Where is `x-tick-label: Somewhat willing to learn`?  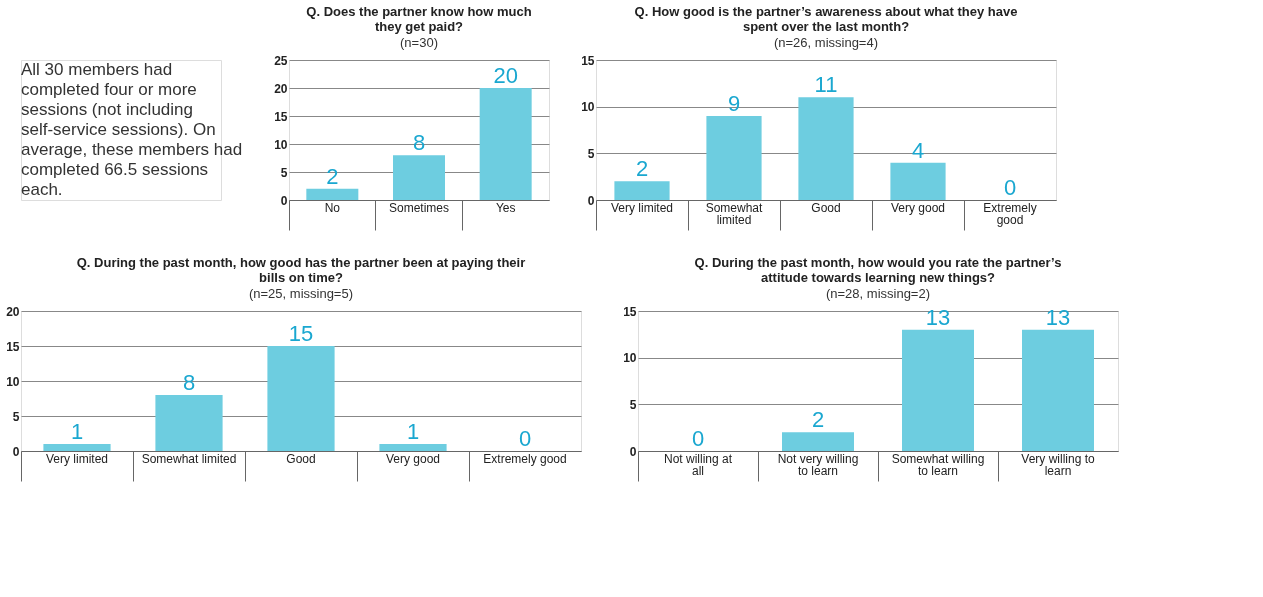
x-tick-label: Somewhat willing to learn is located at coordinates (938, 464).